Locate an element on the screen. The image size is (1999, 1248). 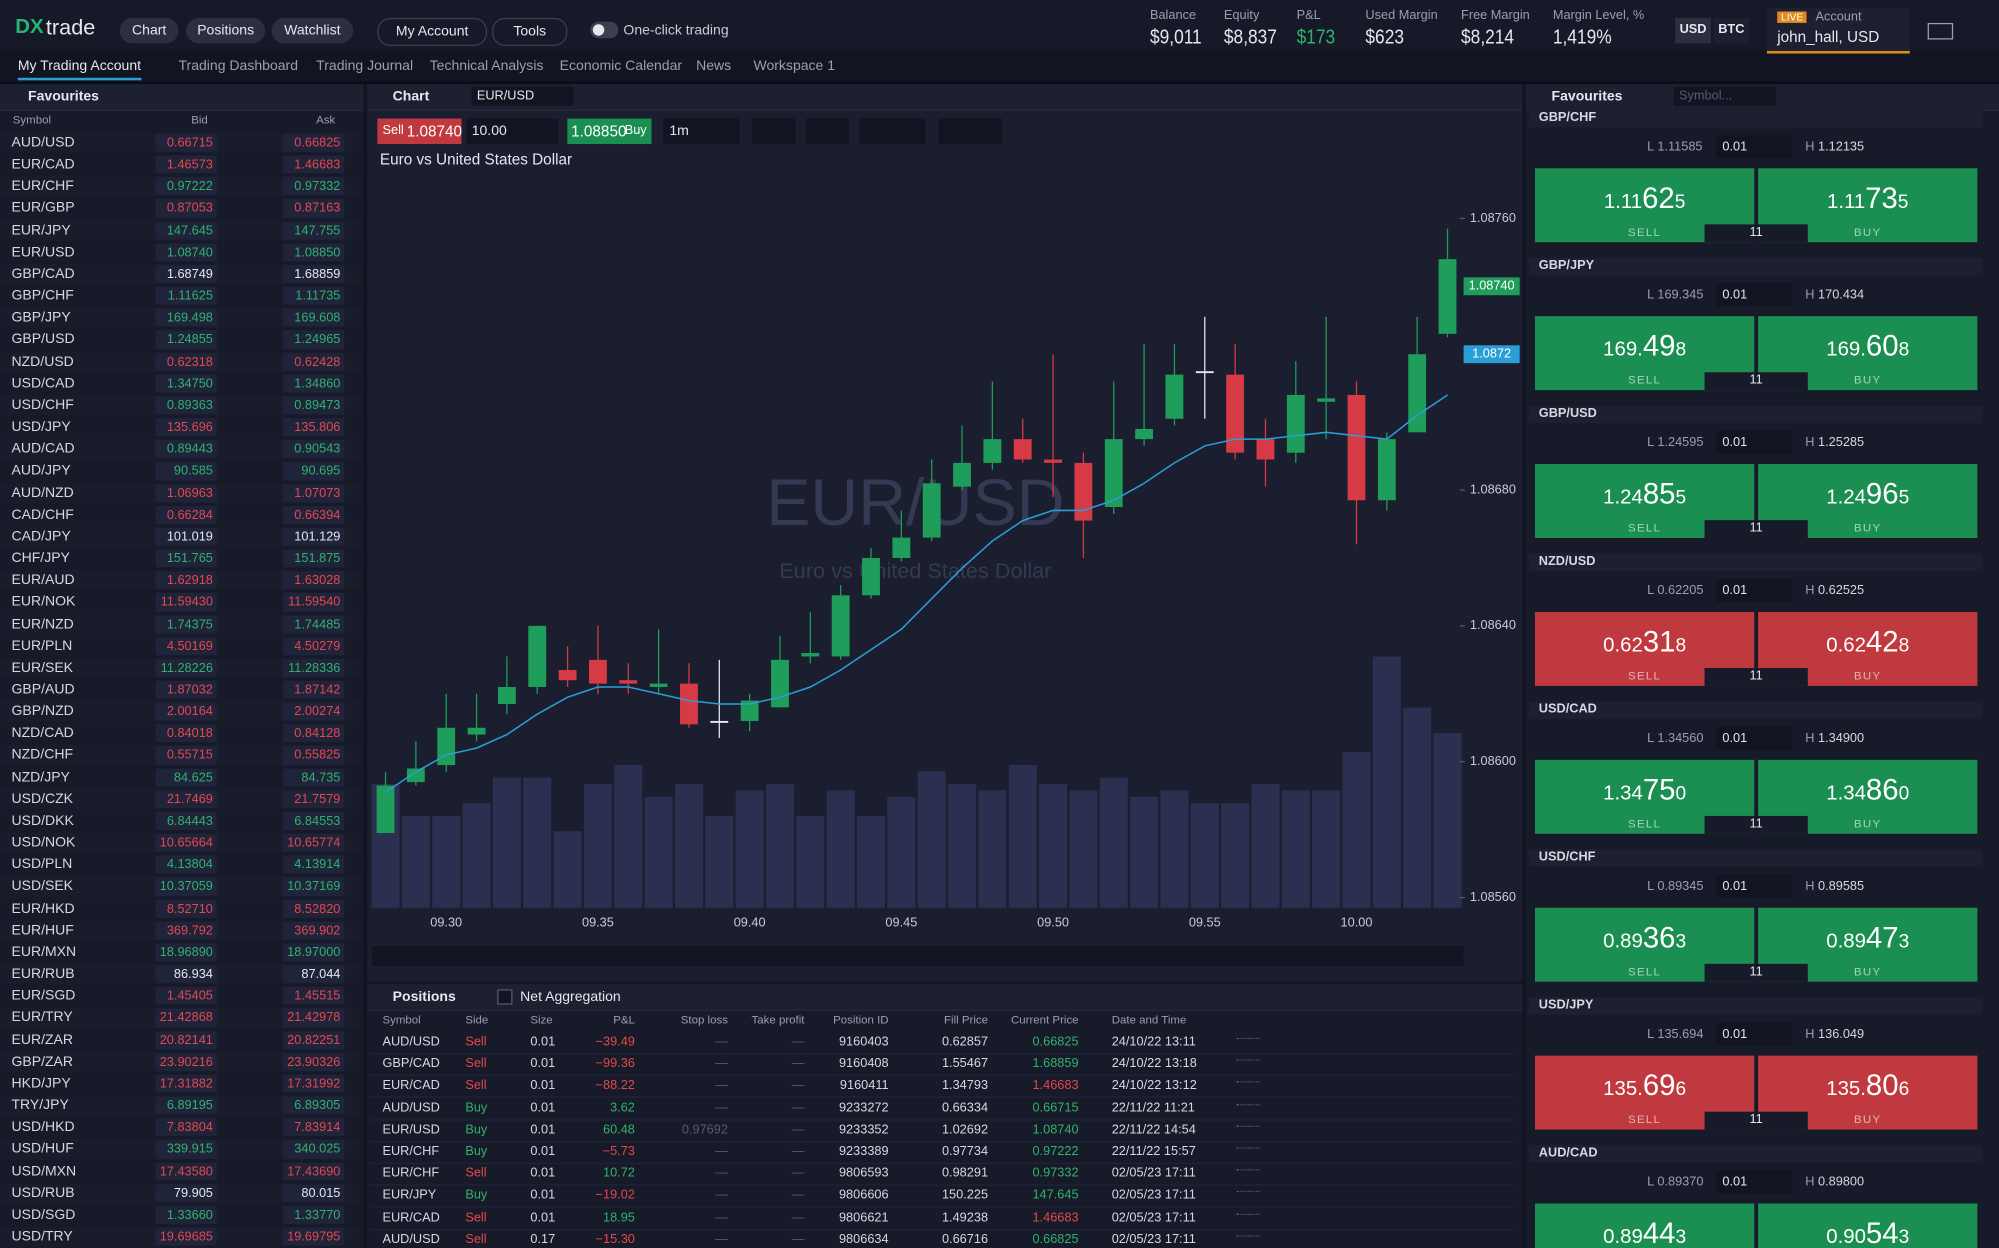
qty: 0.01 is located at coordinates (1735, 295).